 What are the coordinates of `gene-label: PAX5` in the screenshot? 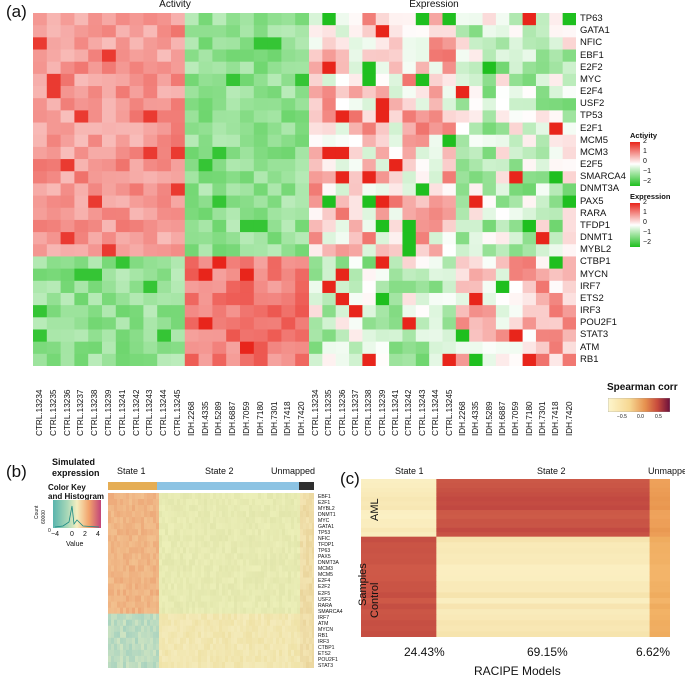 It's located at (592, 201).